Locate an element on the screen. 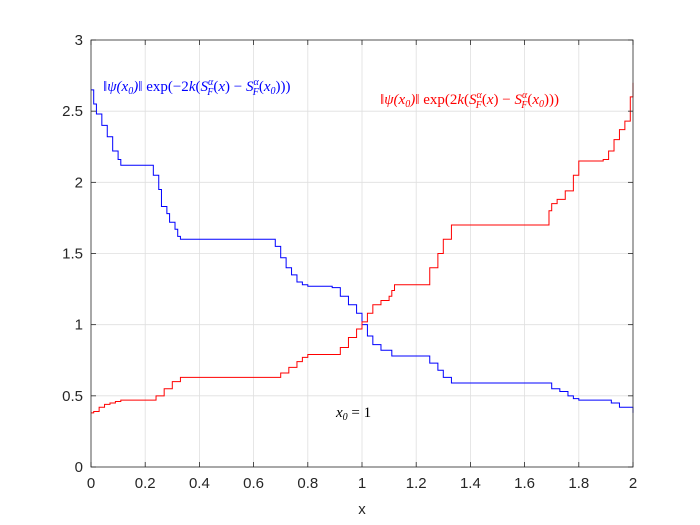 This screenshot has width=700, height=525. x-tick-label: 2 is located at coordinates (633, 483).